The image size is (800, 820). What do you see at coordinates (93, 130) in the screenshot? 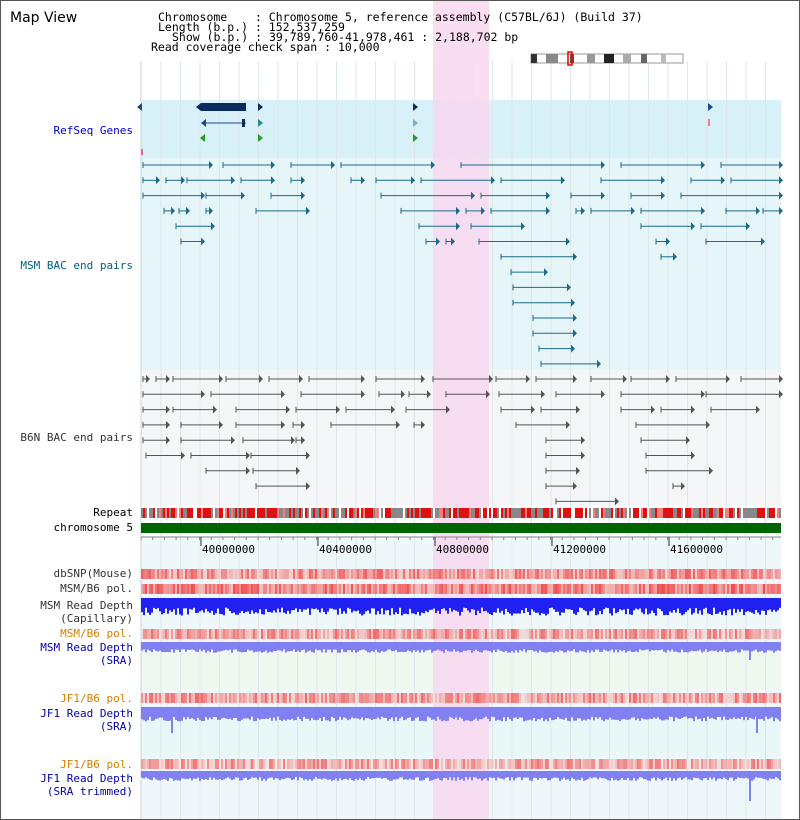
I see `track-label-refseq: RefSeq Genes` at bounding box center [93, 130].